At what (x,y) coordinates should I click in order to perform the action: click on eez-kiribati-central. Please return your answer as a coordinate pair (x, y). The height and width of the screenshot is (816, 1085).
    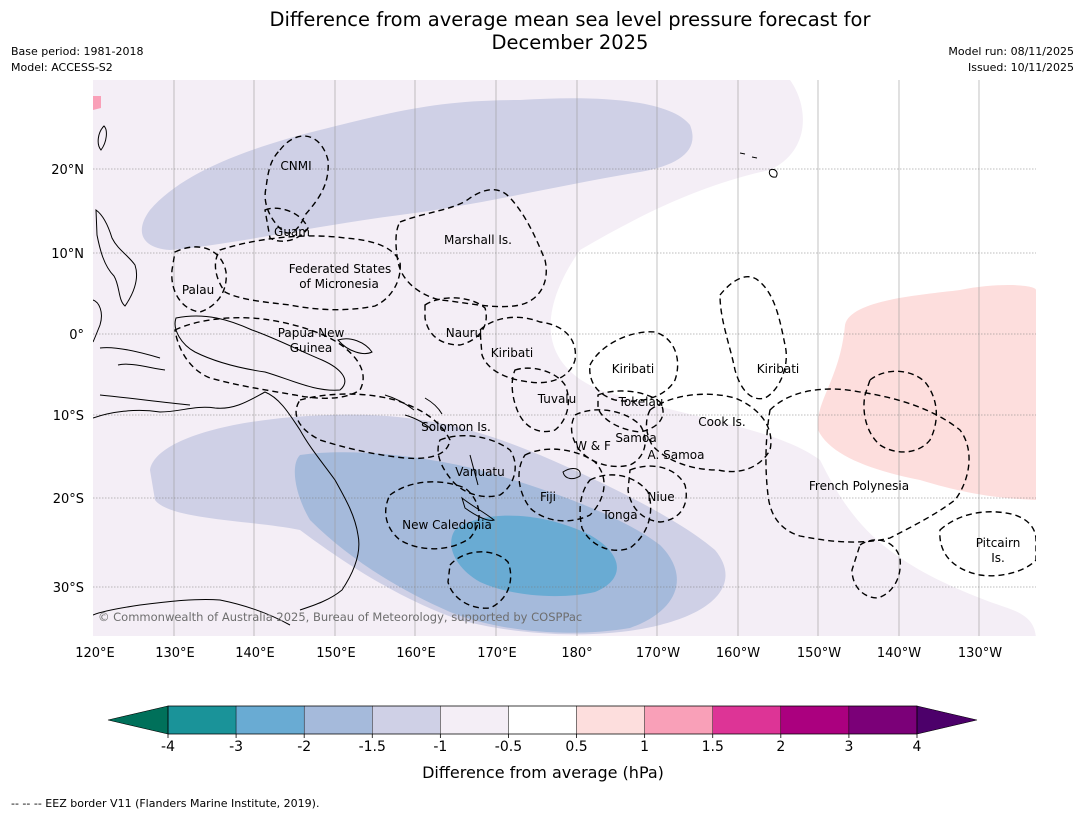
    Looking at the image, I should click on (634, 366).